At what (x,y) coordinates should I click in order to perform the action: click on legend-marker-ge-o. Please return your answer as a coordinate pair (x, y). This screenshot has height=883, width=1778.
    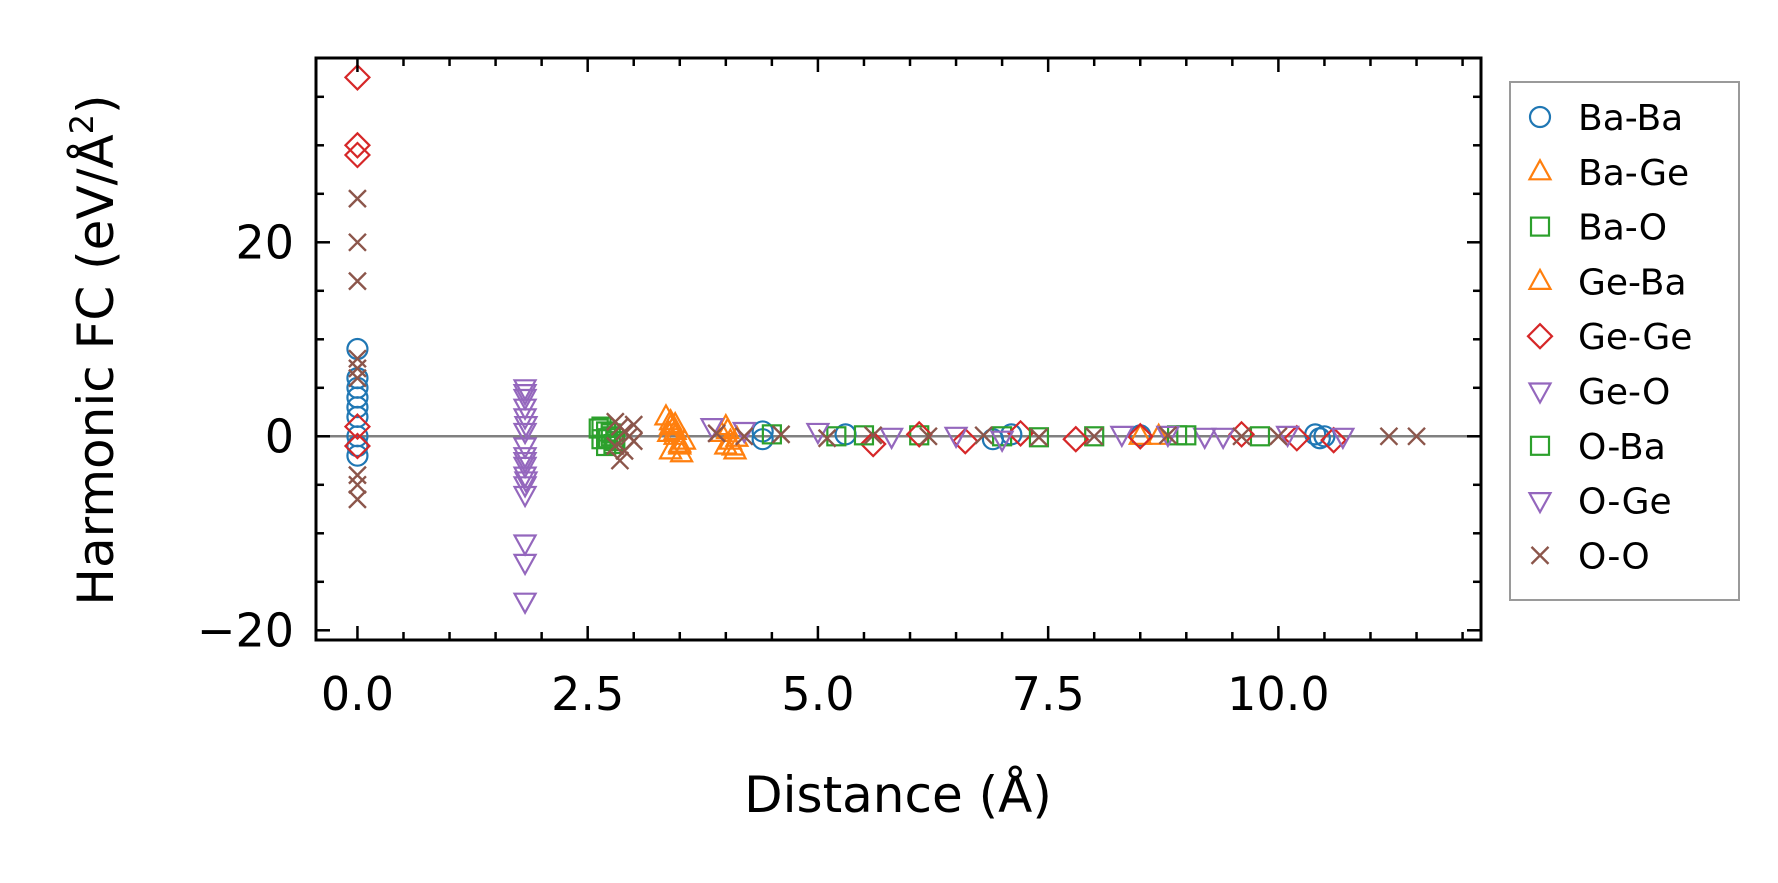
    Looking at the image, I should click on (1540, 393).